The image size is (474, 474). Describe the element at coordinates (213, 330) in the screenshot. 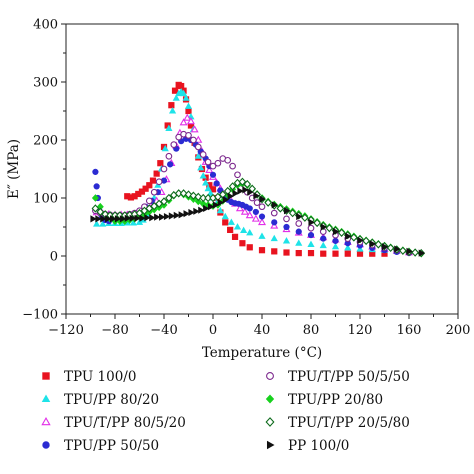

I see `x-tick-label: 0` at that location.